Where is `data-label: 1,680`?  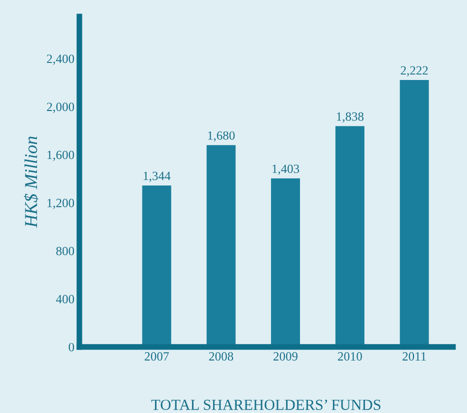 data-label: 1,680 is located at coordinates (221, 136).